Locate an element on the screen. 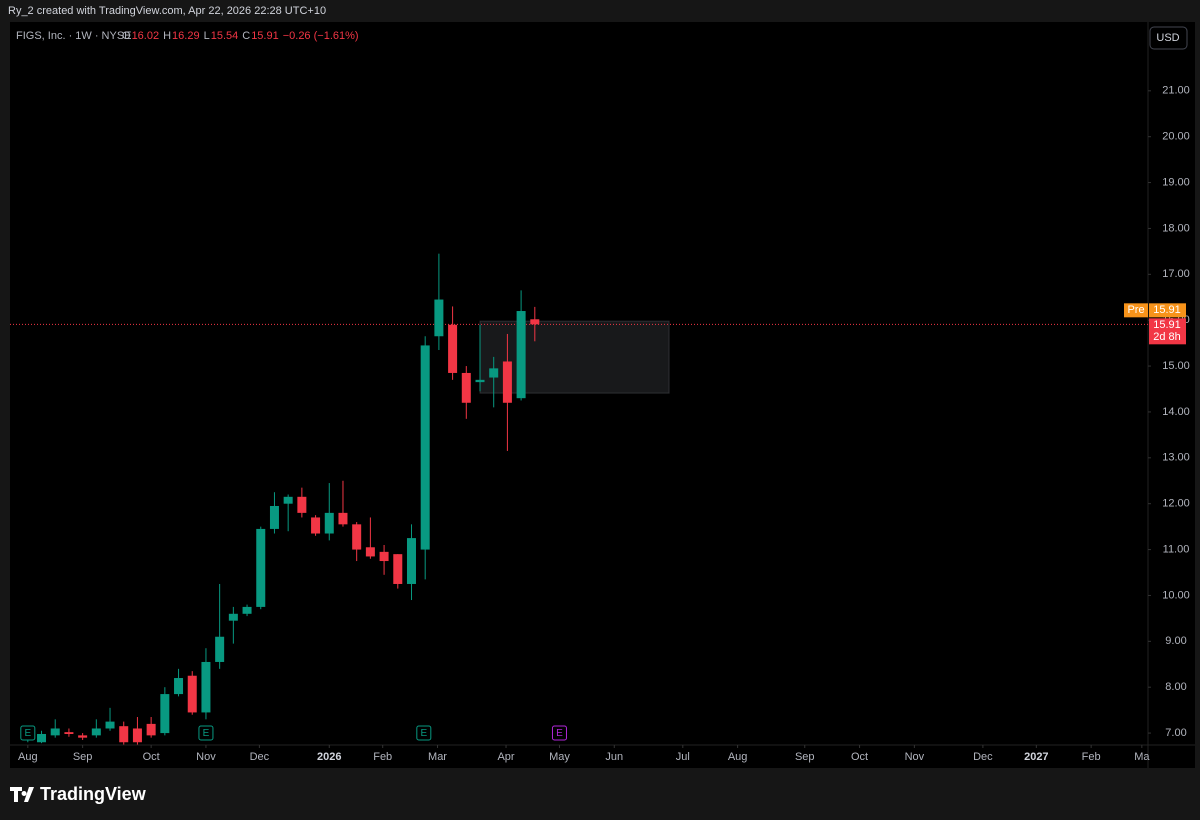 Image resolution: width=1200 pixels, height=820 pixels. currency-button is located at coordinates (1168, 38).